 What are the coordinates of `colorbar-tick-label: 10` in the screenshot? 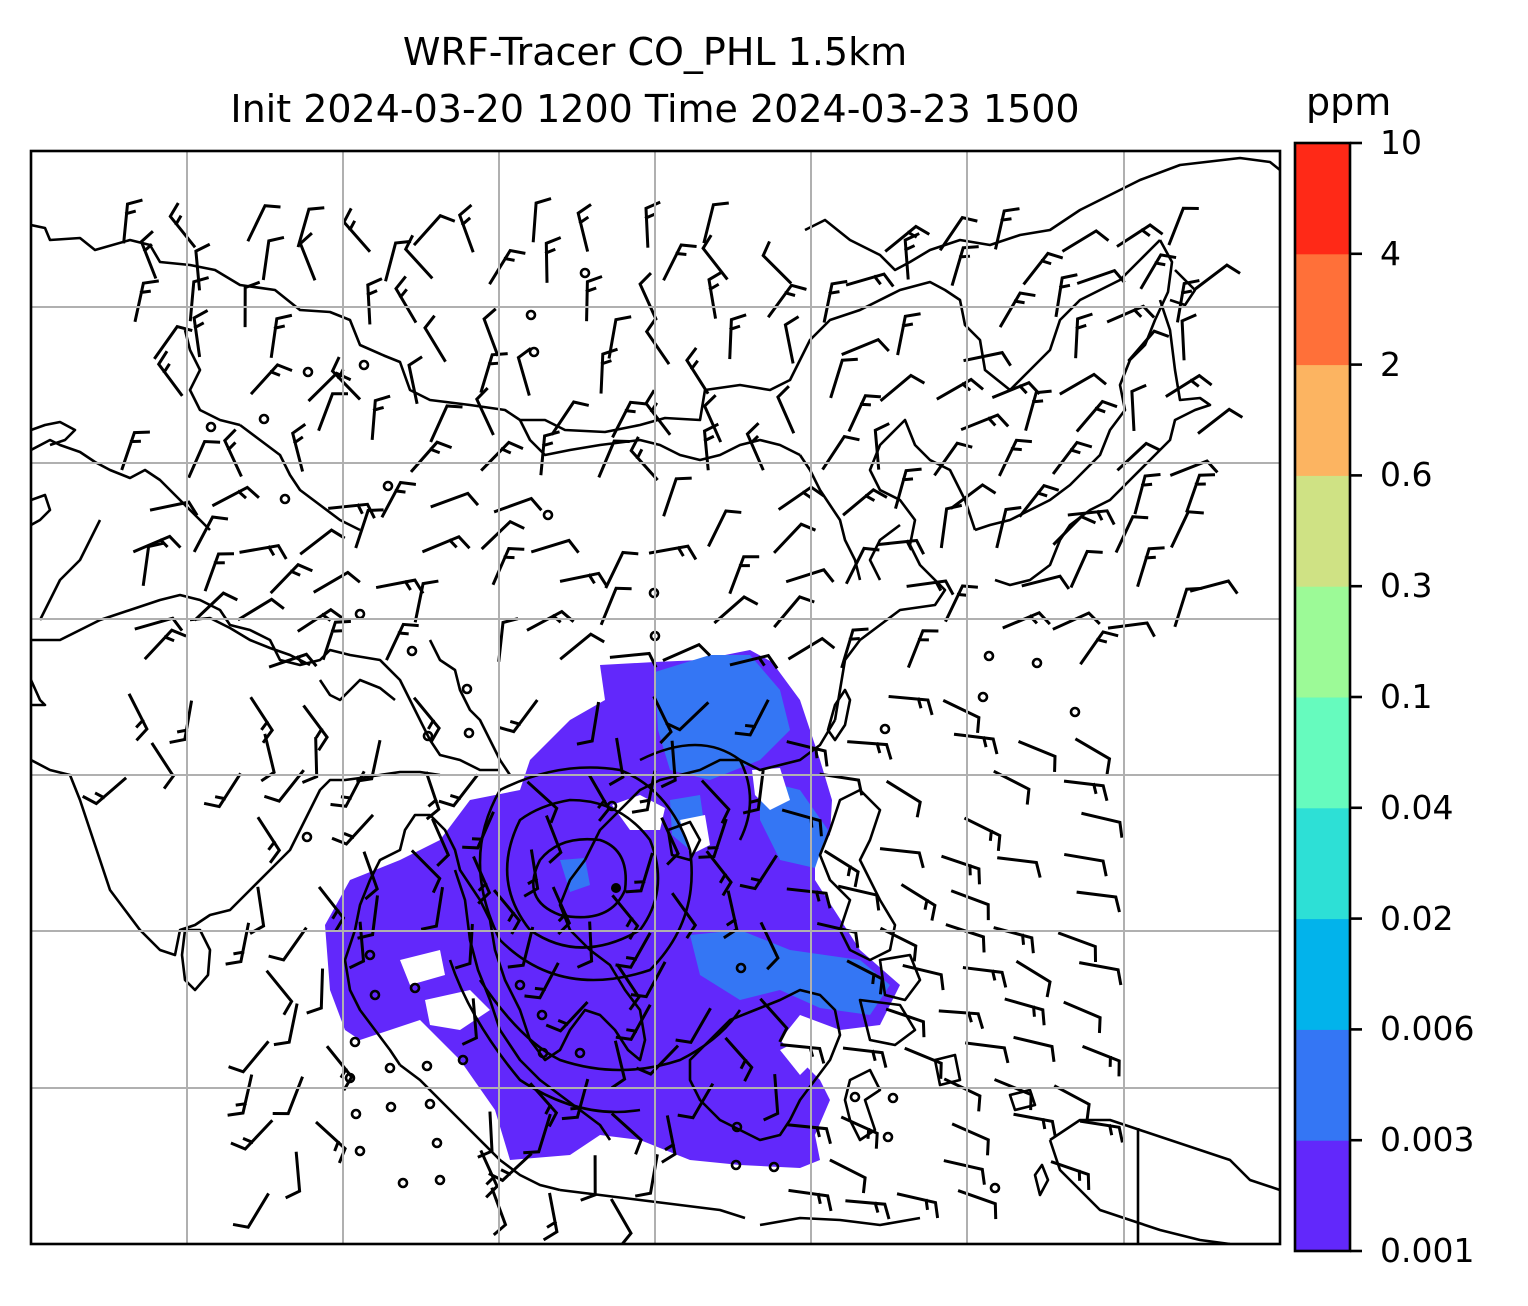 It's located at (1401, 142).